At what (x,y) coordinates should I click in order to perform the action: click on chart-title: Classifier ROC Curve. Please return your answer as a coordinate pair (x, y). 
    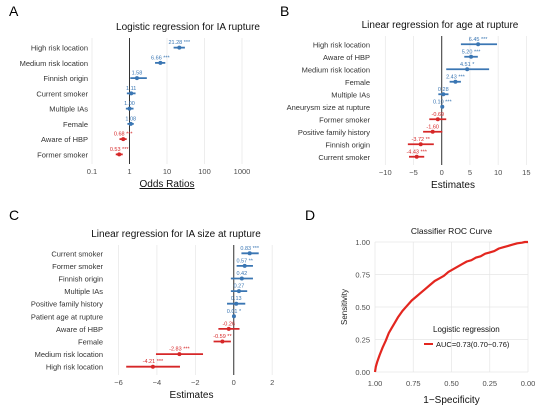
    Looking at the image, I should click on (452, 231).